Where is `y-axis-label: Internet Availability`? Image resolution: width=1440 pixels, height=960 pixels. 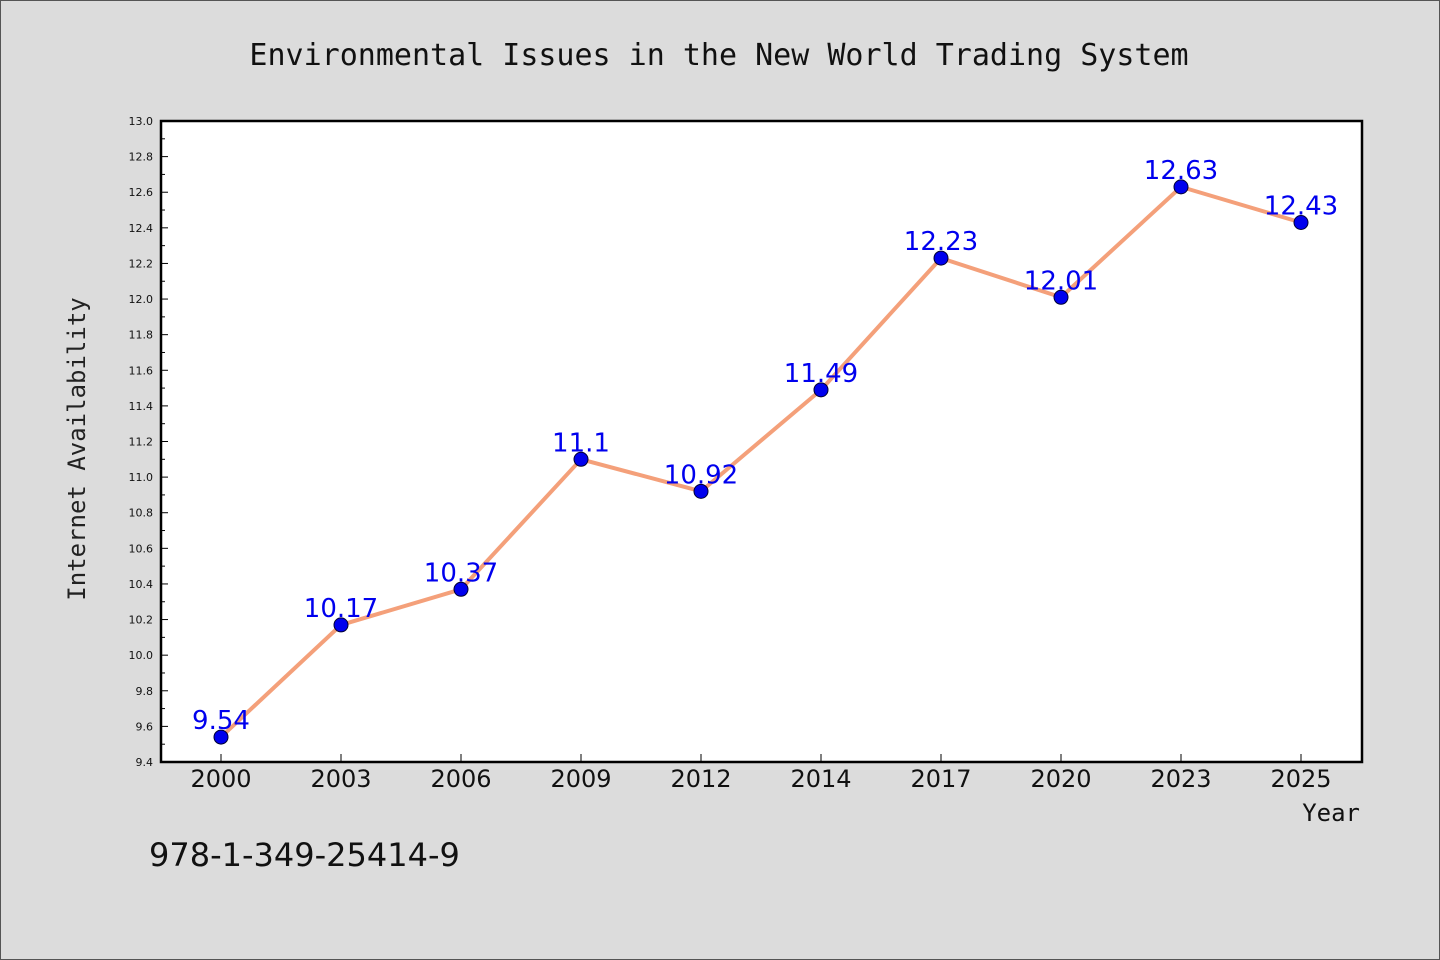
y-axis-label: Internet Availability is located at coordinates (77, 448).